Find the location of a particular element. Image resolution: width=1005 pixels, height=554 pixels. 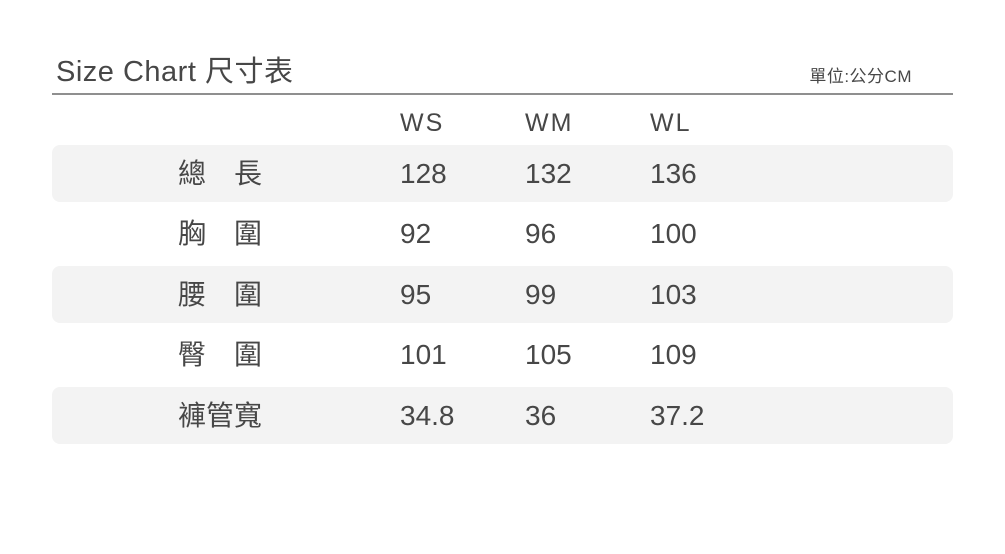

size-value: 92 is located at coordinates (416, 233).